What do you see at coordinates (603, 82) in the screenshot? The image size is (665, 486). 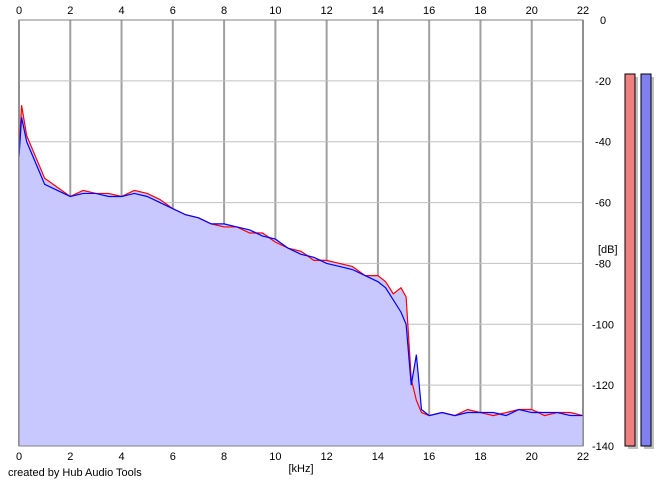 I see `y-tick-label: -20` at bounding box center [603, 82].